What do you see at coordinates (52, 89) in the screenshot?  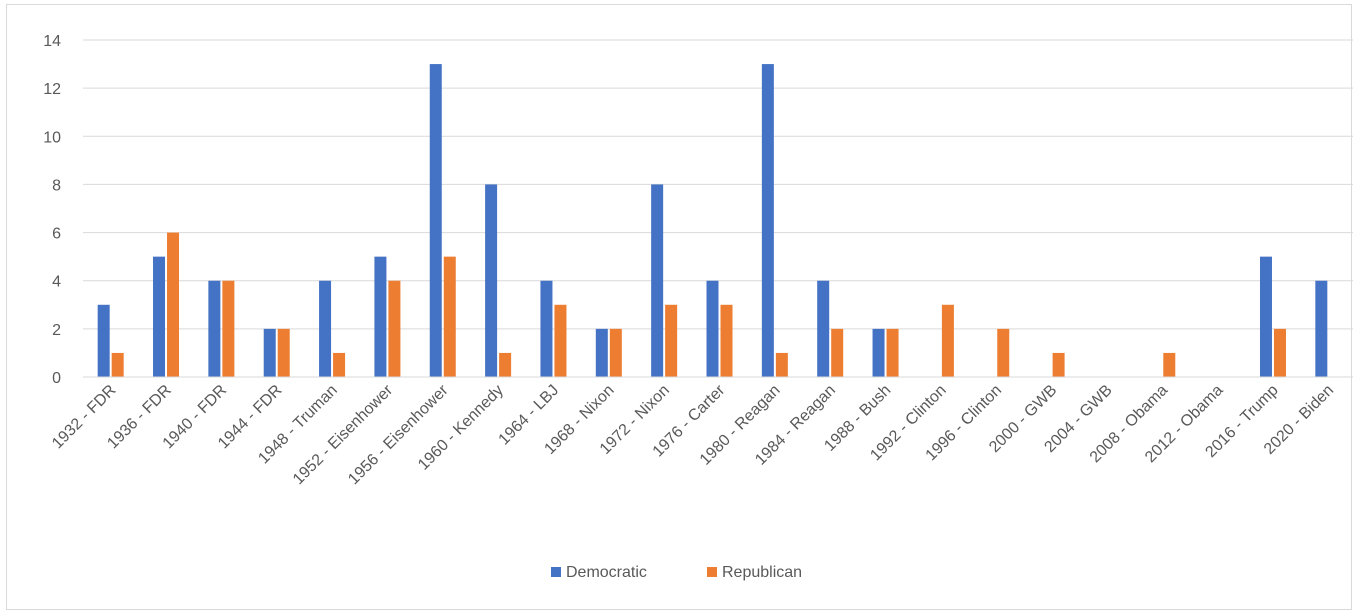 I see `y-tick-label: 12` at bounding box center [52, 89].